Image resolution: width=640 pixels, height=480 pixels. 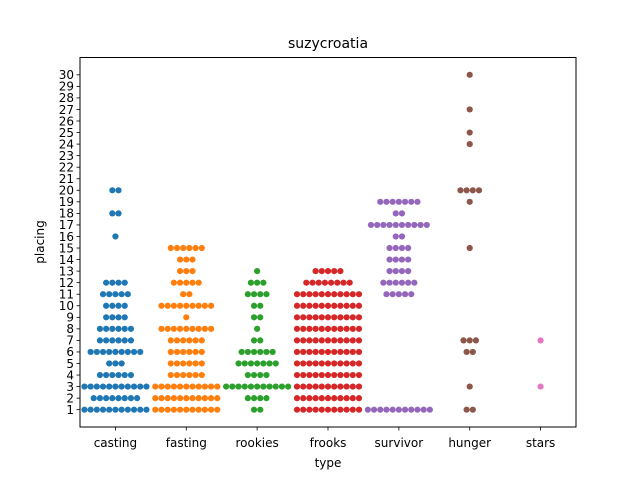 I want to click on y-tick-label-20: 20, so click(x=66, y=191).